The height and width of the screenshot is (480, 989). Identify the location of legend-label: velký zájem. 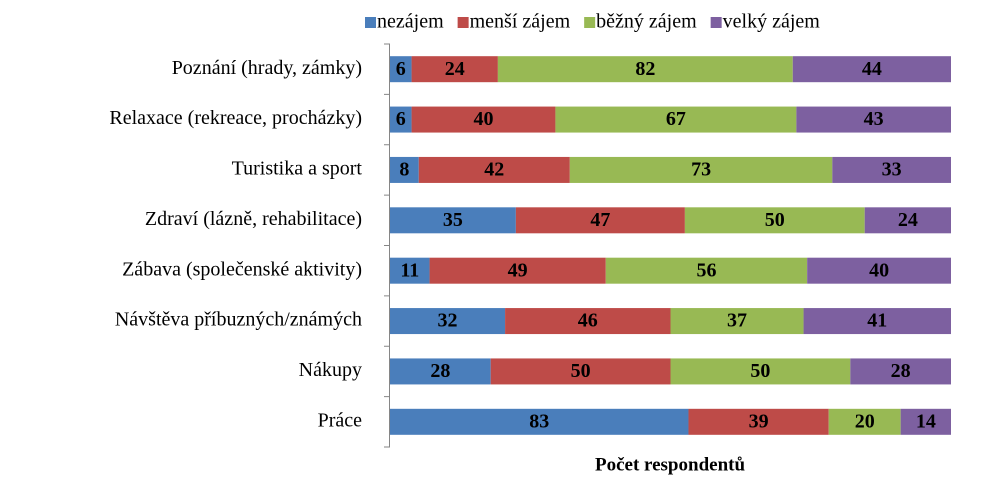
(772, 22).